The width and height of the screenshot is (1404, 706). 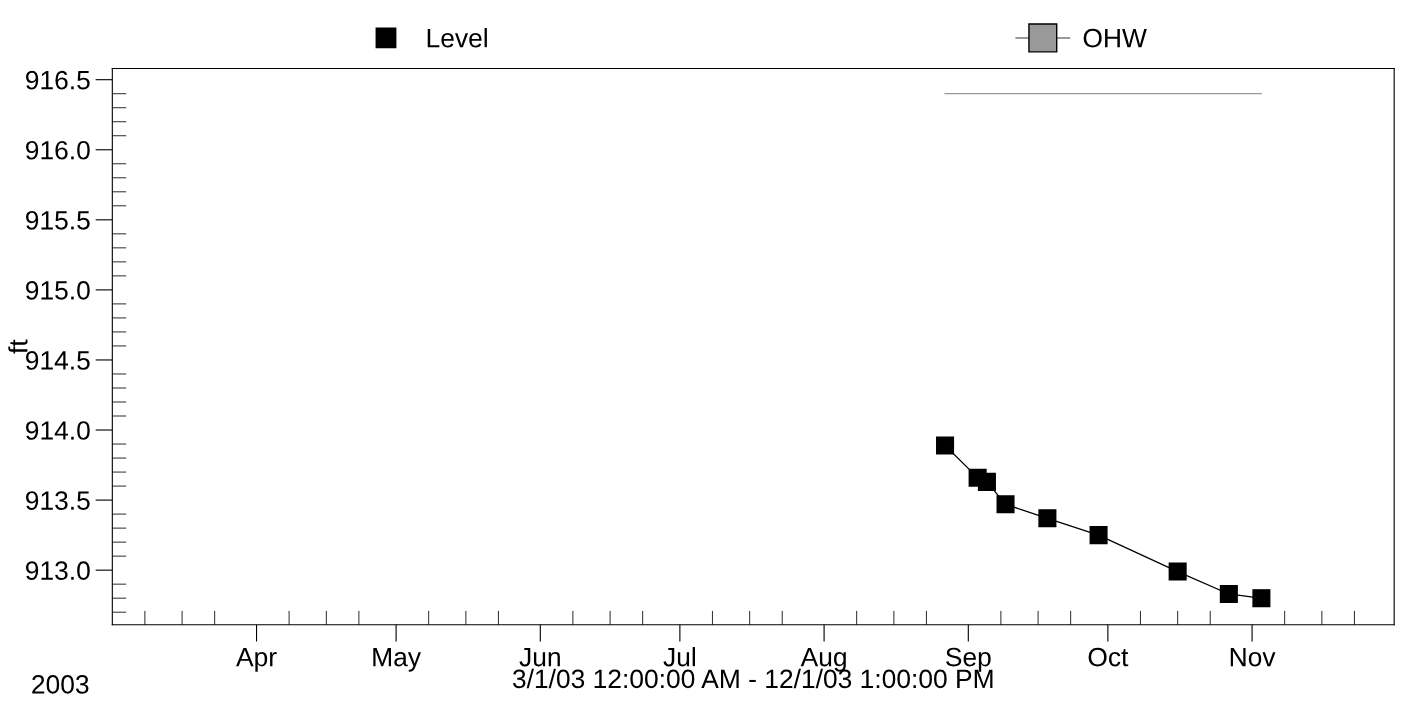 I want to click on x-tick-label: Apr, so click(x=256, y=660).